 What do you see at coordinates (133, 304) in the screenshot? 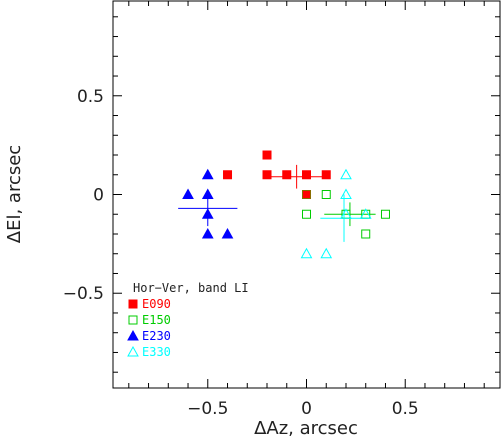
I see `legend-marker-e090` at bounding box center [133, 304].